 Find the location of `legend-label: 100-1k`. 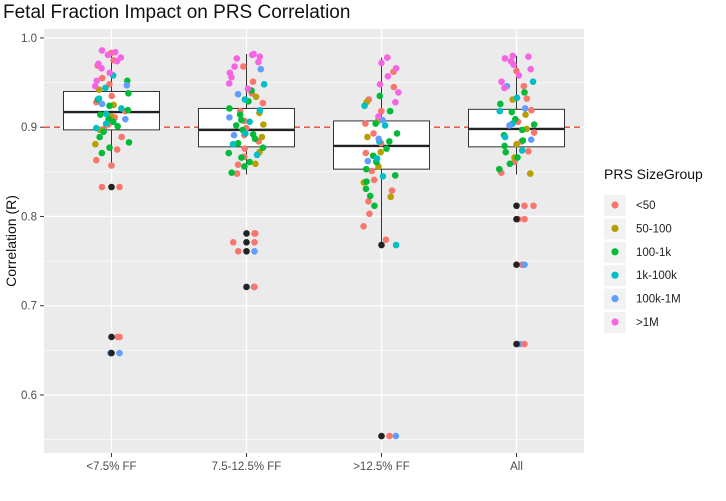

legend-label: 100-1k is located at coordinates (653, 253).